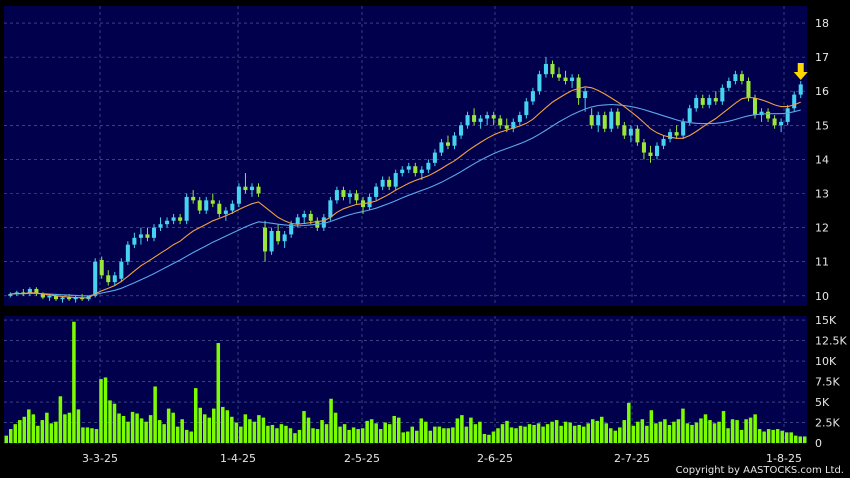 Image resolution: width=850 pixels, height=478 pixels. I want to click on xtick-label: 2-5-25, so click(362, 458).